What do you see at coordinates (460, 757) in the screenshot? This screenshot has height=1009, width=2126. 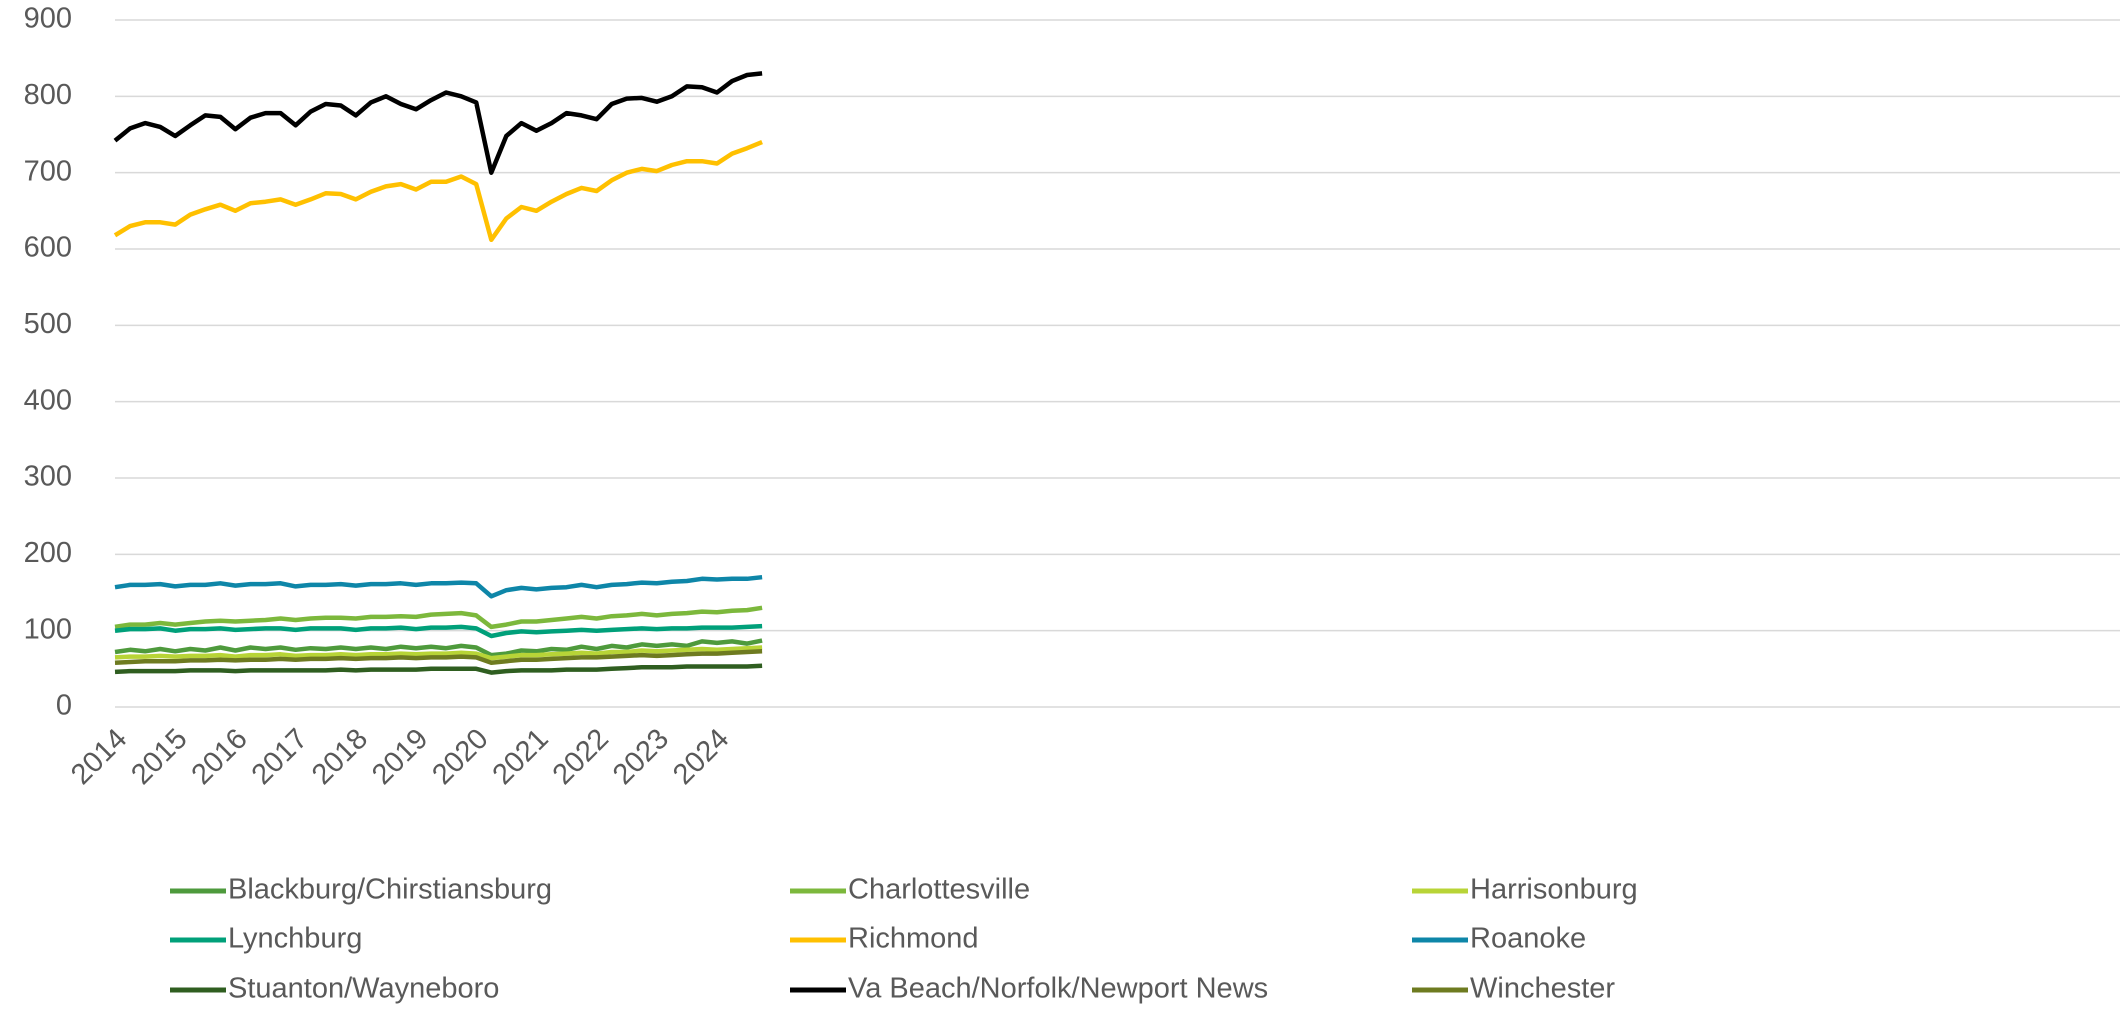 I see `x-tick-label: 2020` at bounding box center [460, 757].